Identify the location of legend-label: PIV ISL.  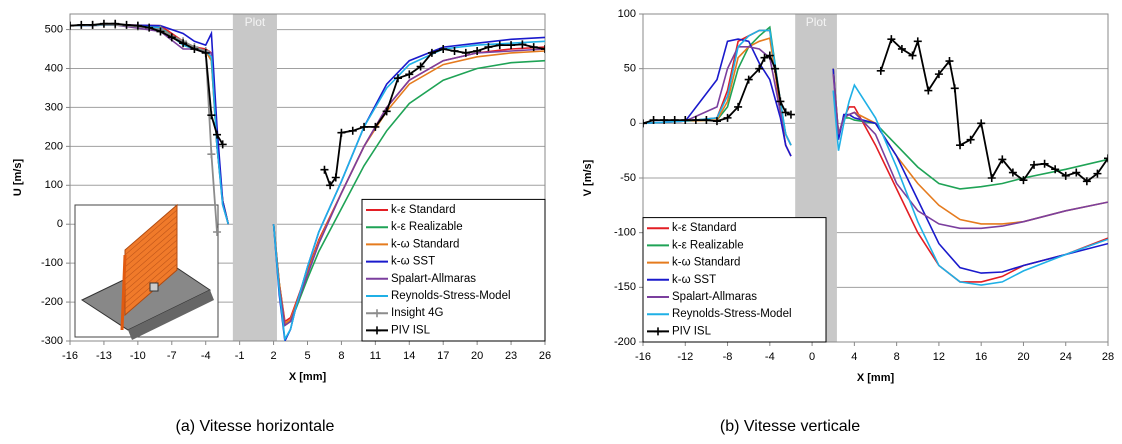
(692, 331).